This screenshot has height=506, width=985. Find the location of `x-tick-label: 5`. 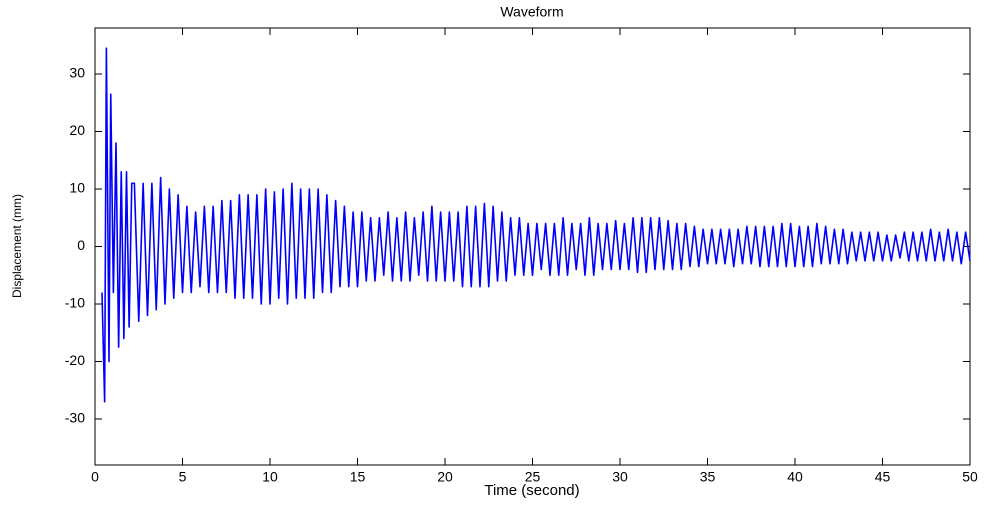

x-tick-label: 5 is located at coordinates (183, 477).